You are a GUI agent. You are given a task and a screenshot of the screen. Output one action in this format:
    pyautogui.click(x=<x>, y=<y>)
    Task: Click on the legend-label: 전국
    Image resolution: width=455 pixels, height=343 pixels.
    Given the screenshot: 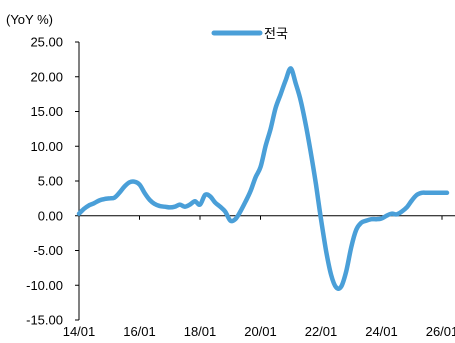 What is the action you would take?
    pyautogui.click(x=276, y=34)
    